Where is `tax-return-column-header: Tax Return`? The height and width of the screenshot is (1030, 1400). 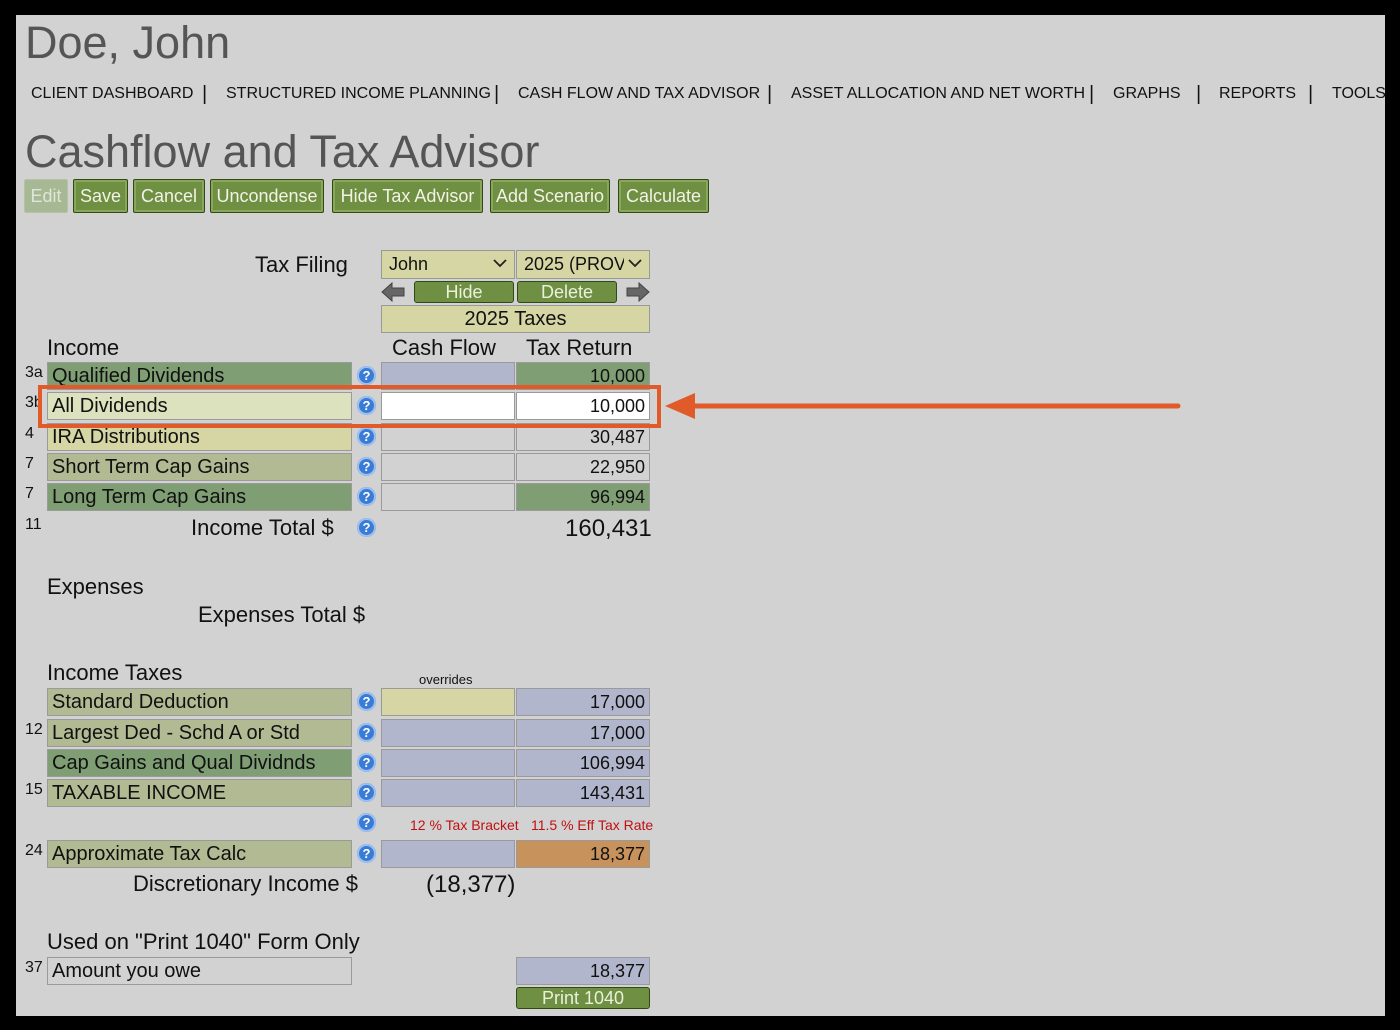
tax-return-column-header: Tax Return is located at coordinates (579, 347).